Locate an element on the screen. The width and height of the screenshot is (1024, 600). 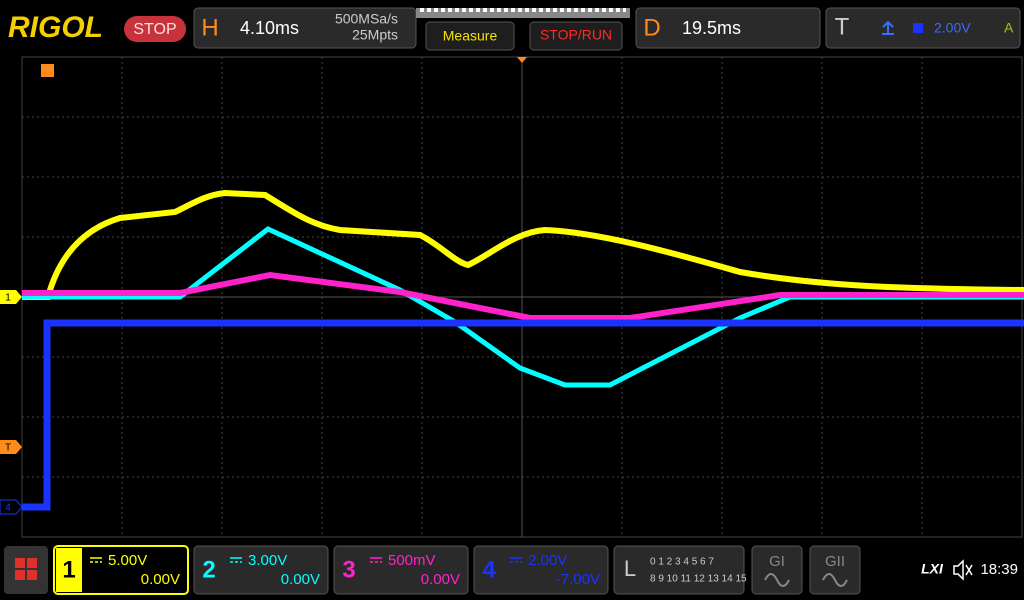
measure-button is located at coordinates (470, 36).